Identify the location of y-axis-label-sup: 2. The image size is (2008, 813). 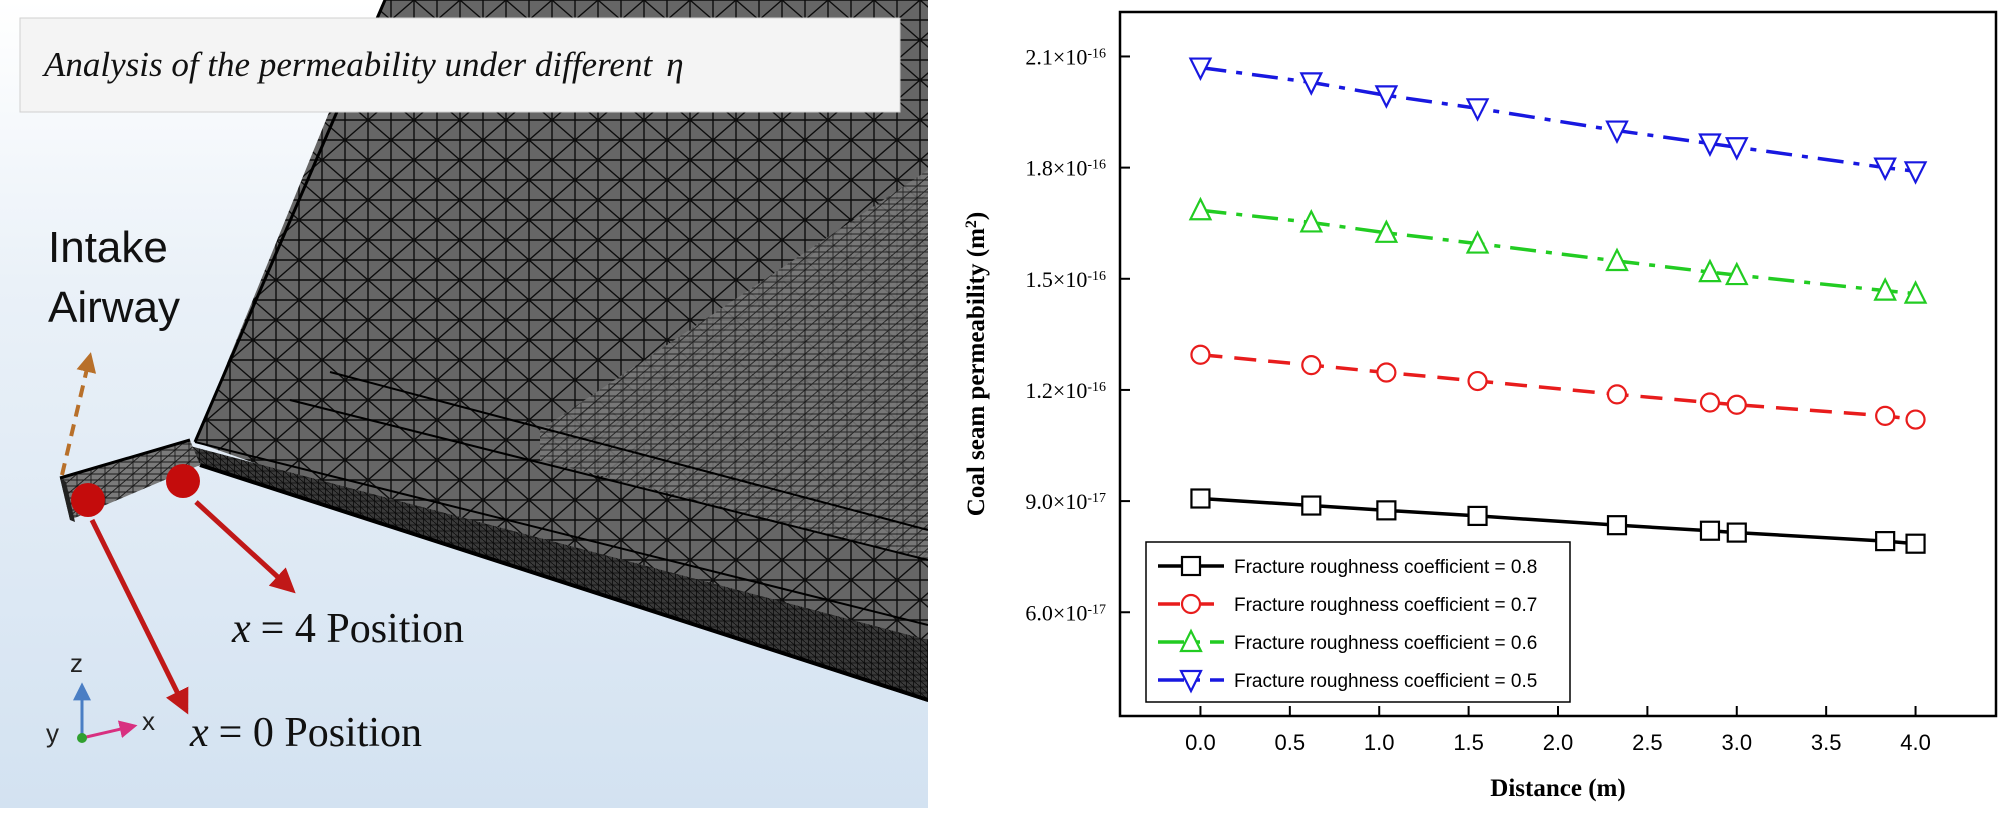
(971, 224).